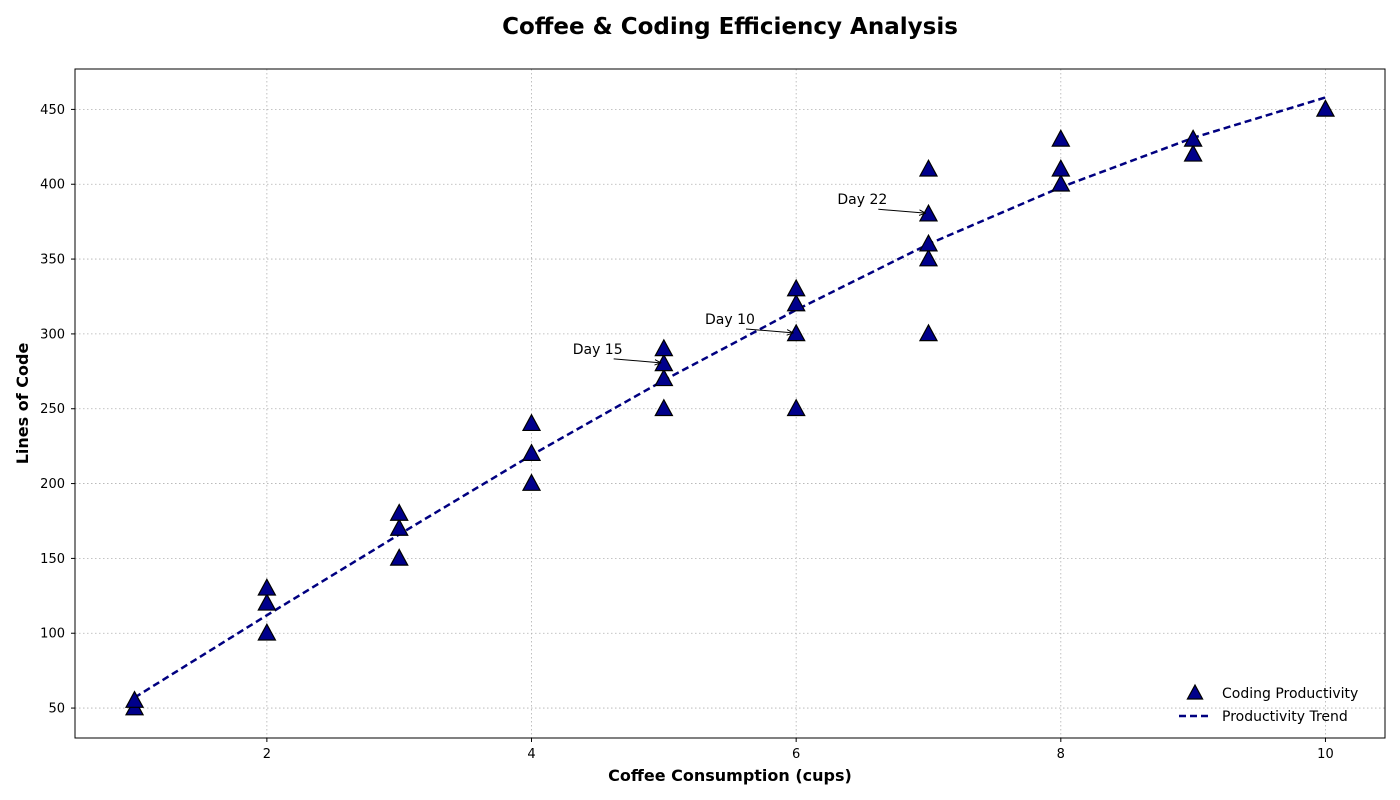  Describe the element at coordinates (52, 559) in the screenshot. I see `y-tick-label: 150` at that location.